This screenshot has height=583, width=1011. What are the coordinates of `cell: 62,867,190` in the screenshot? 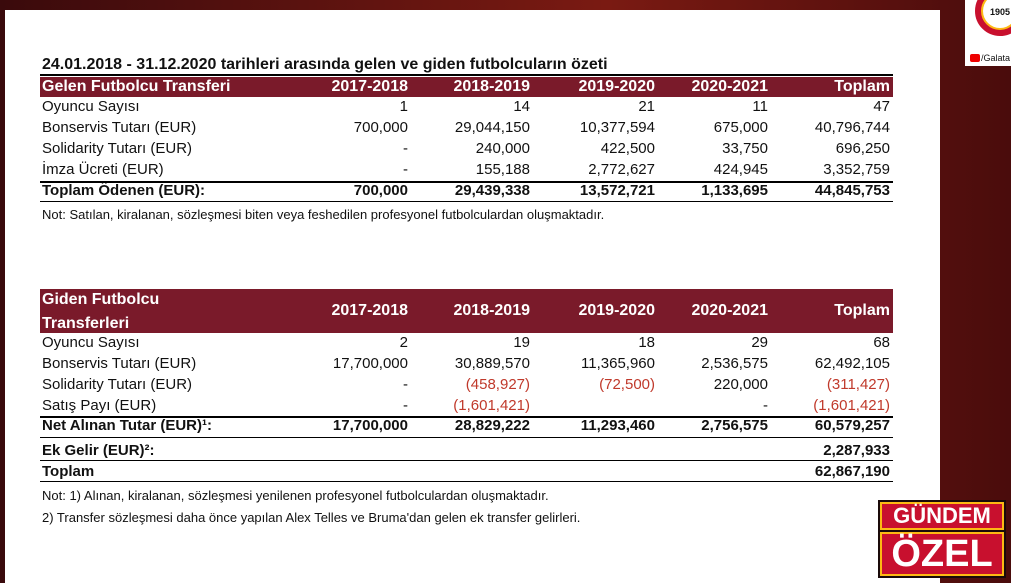 It's located at (852, 471).